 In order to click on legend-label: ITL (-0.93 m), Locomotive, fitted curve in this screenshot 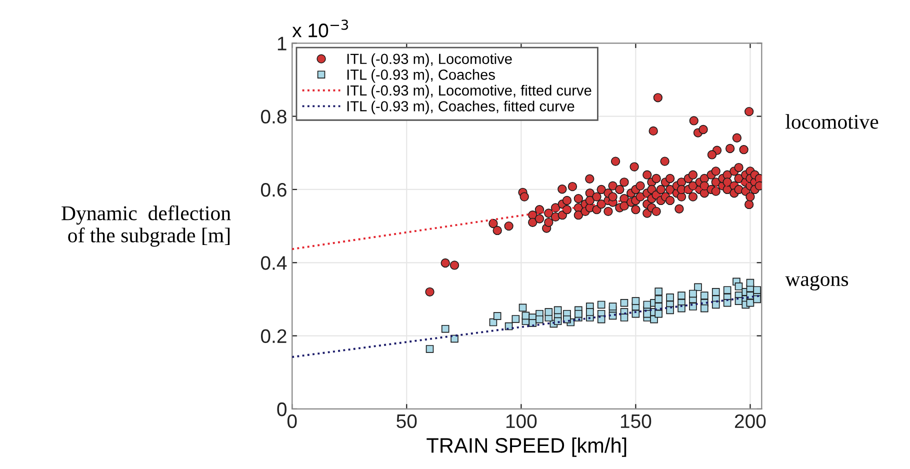, I will do `click(469, 91)`.